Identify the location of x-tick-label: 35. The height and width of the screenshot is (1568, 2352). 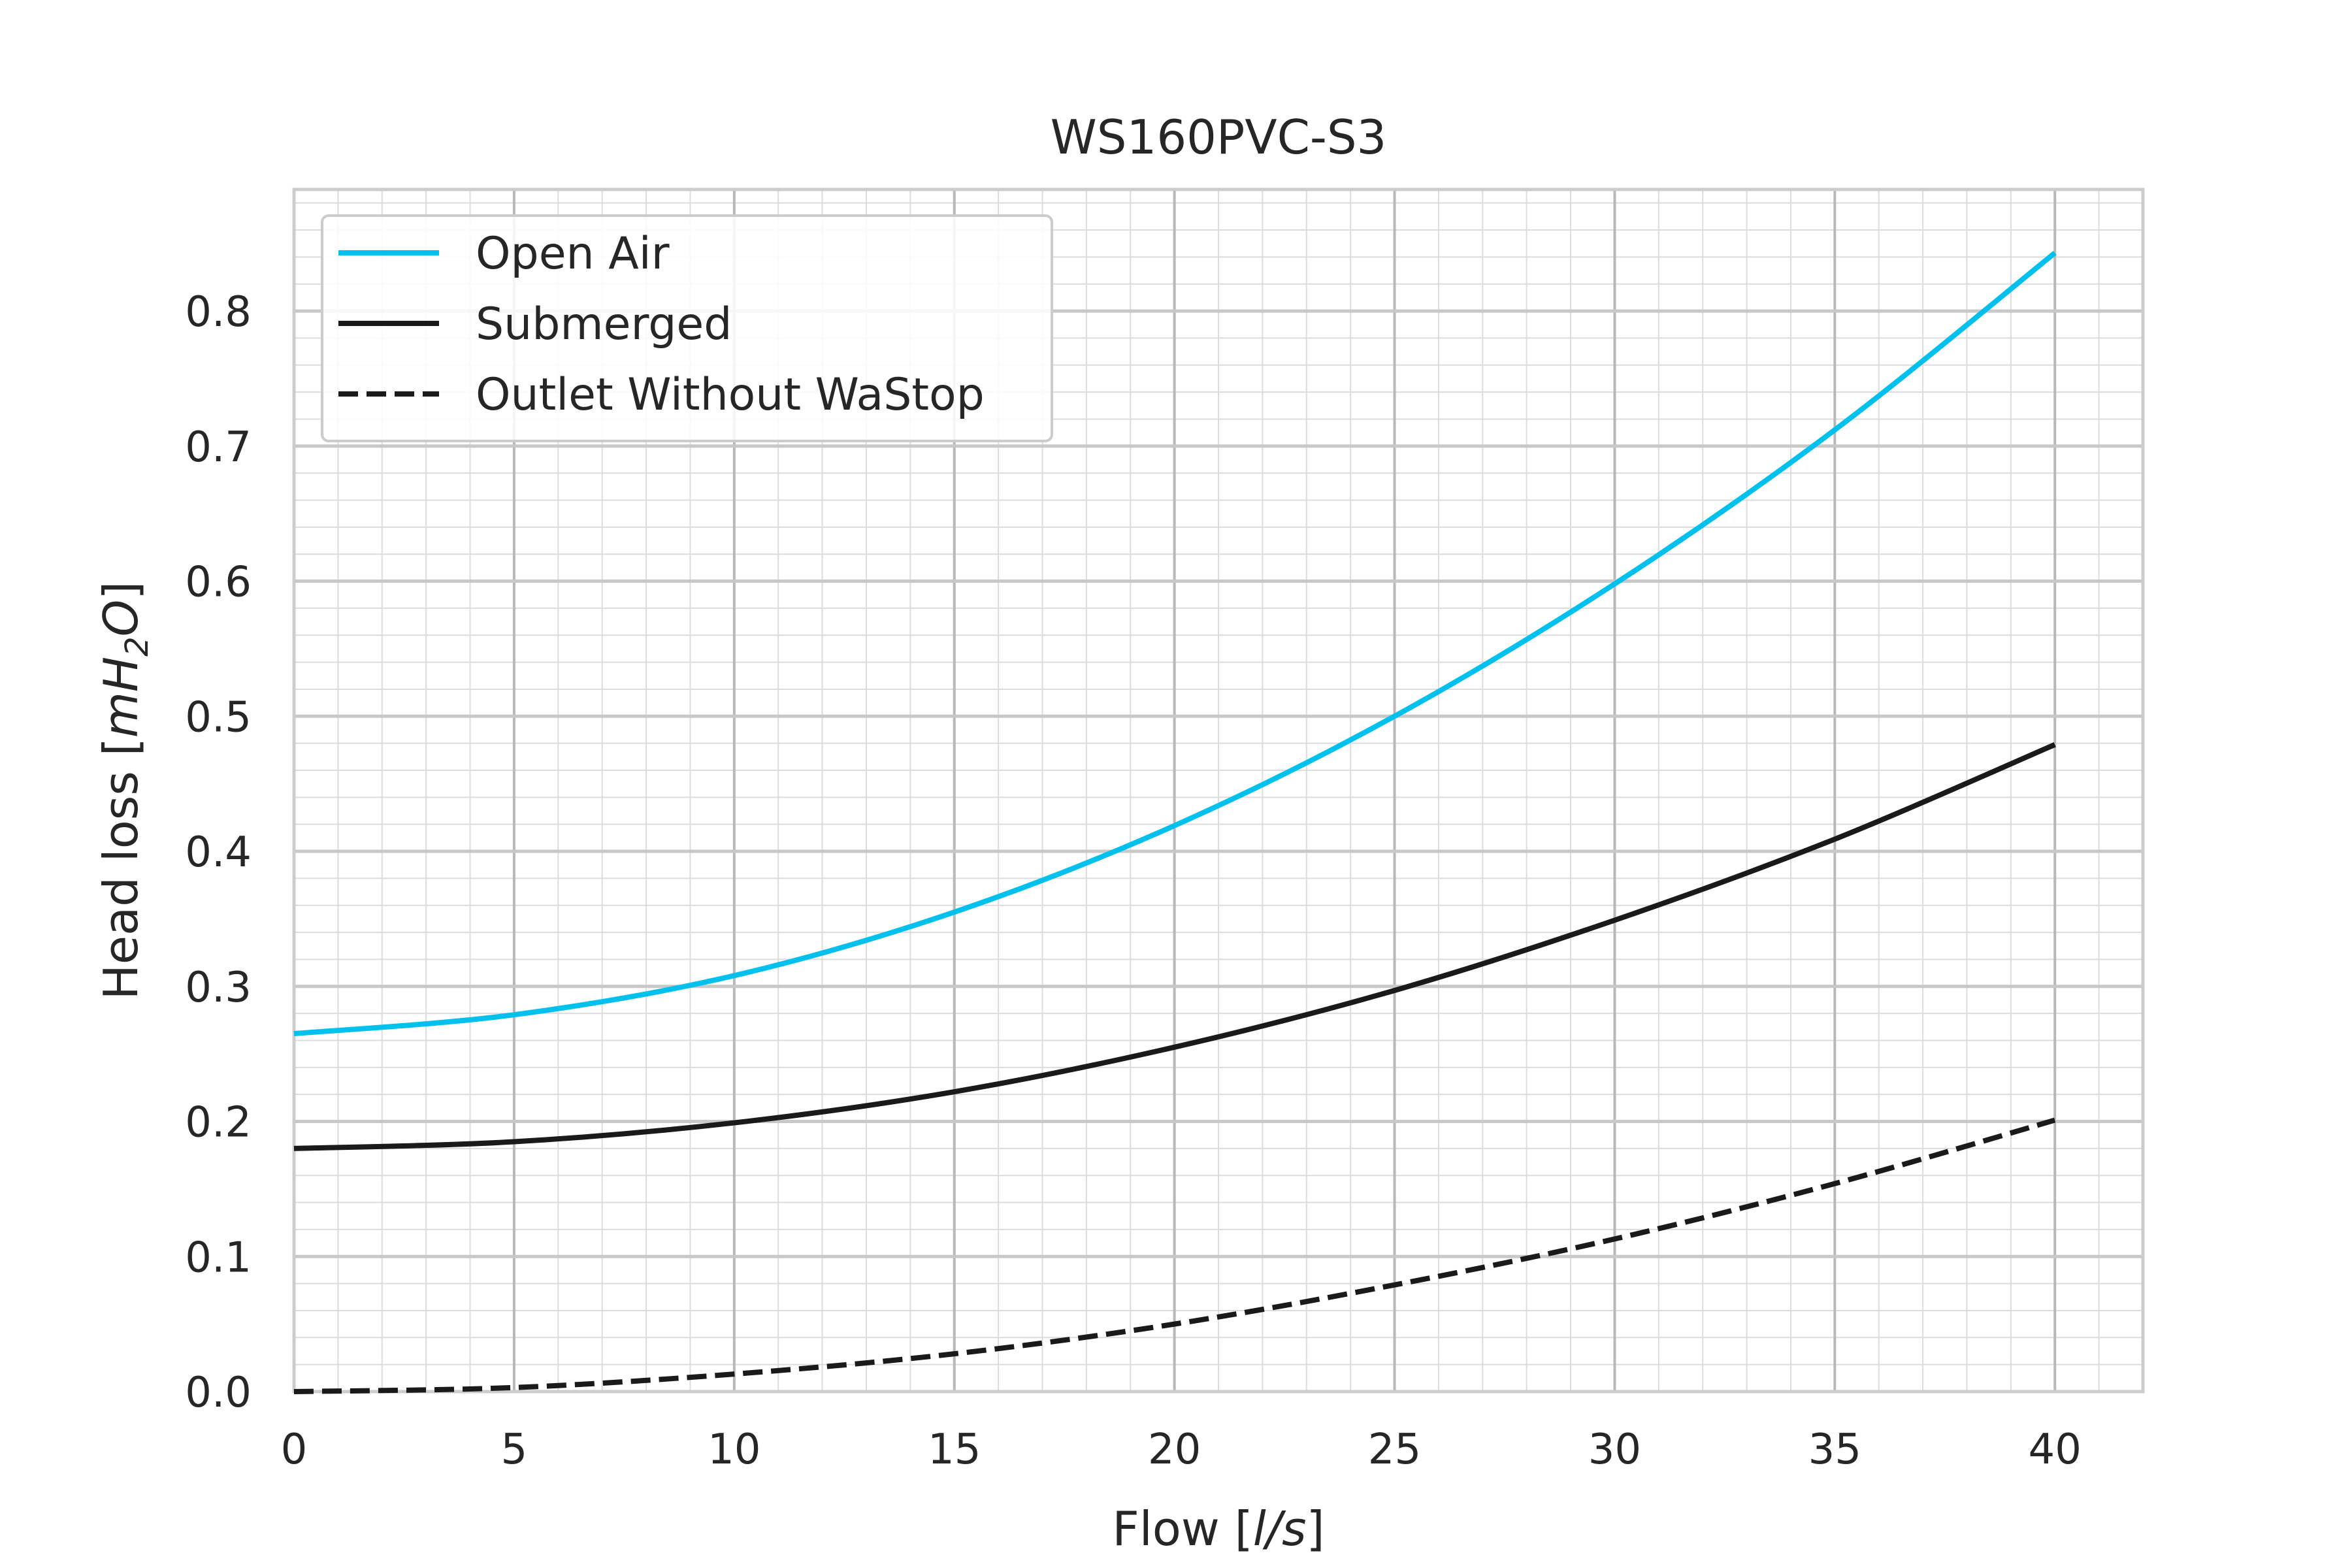
(1834, 1450).